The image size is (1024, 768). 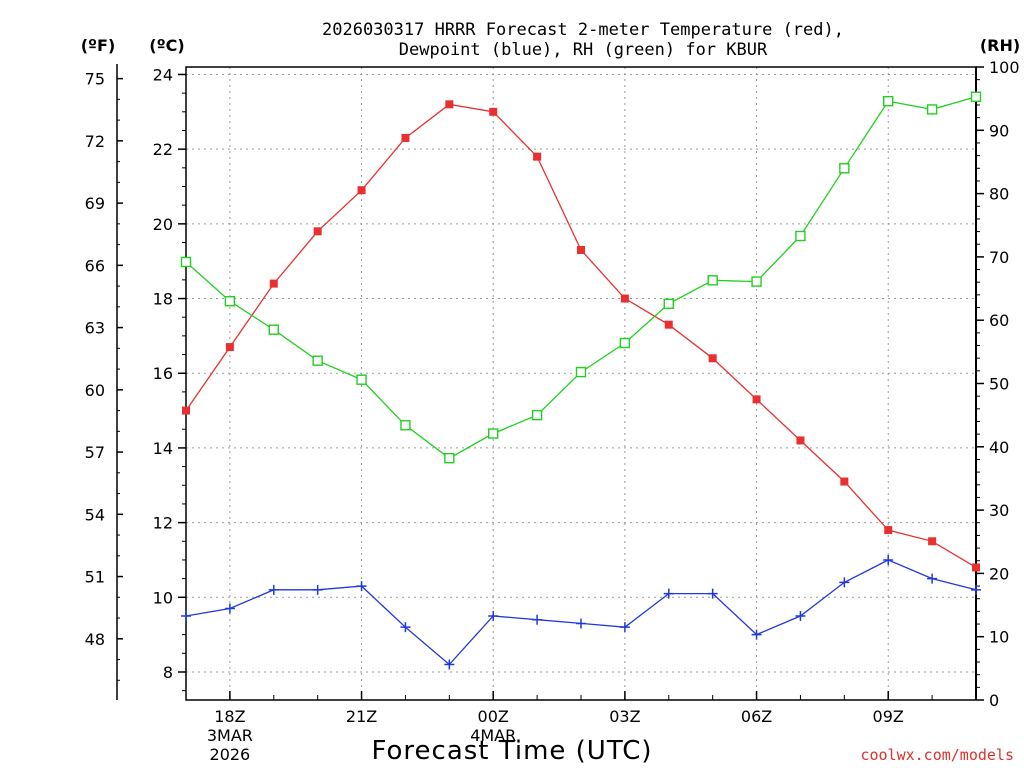 I want to click on rh-tick-label: 50, so click(x=999, y=384).